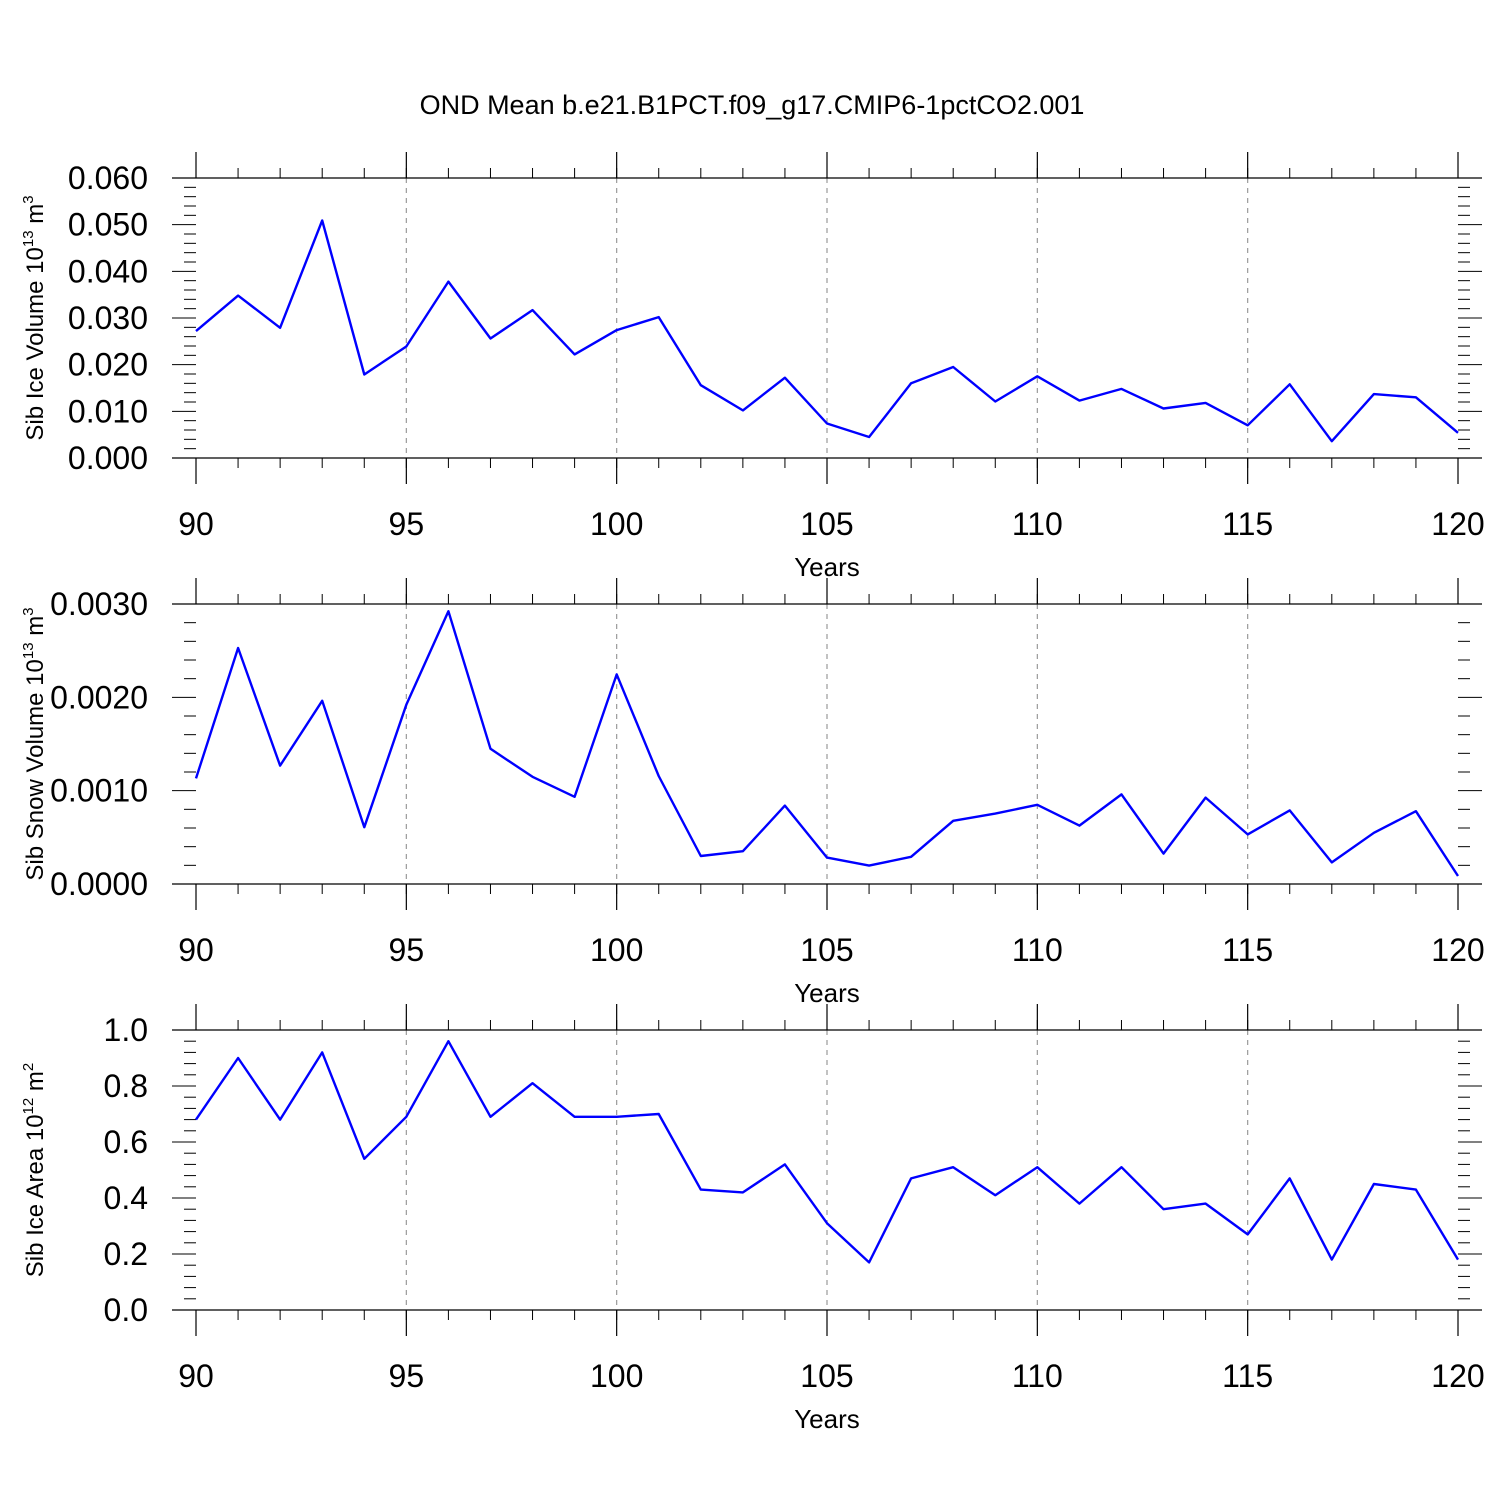 The width and height of the screenshot is (1500, 1500). What do you see at coordinates (34, 317) in the screenshot?
I see `y-axis-label: Sib Ice Volume 1013 m3` at bounding box center [34, 317].